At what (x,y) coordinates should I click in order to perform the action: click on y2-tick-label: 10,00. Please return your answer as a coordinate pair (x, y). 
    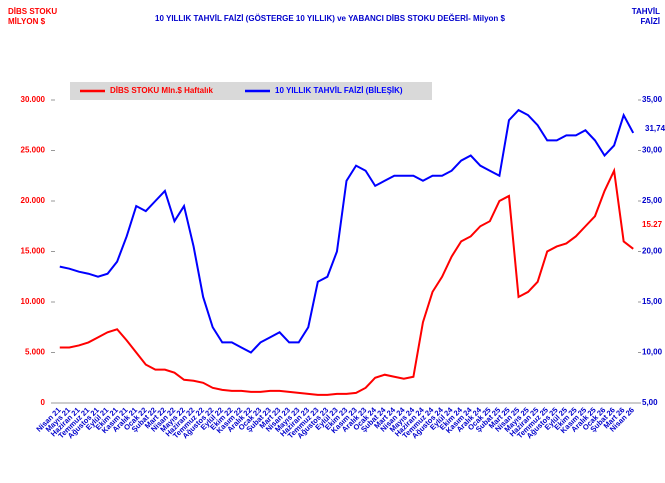
    Looking at the image, I should click on (652, 352).